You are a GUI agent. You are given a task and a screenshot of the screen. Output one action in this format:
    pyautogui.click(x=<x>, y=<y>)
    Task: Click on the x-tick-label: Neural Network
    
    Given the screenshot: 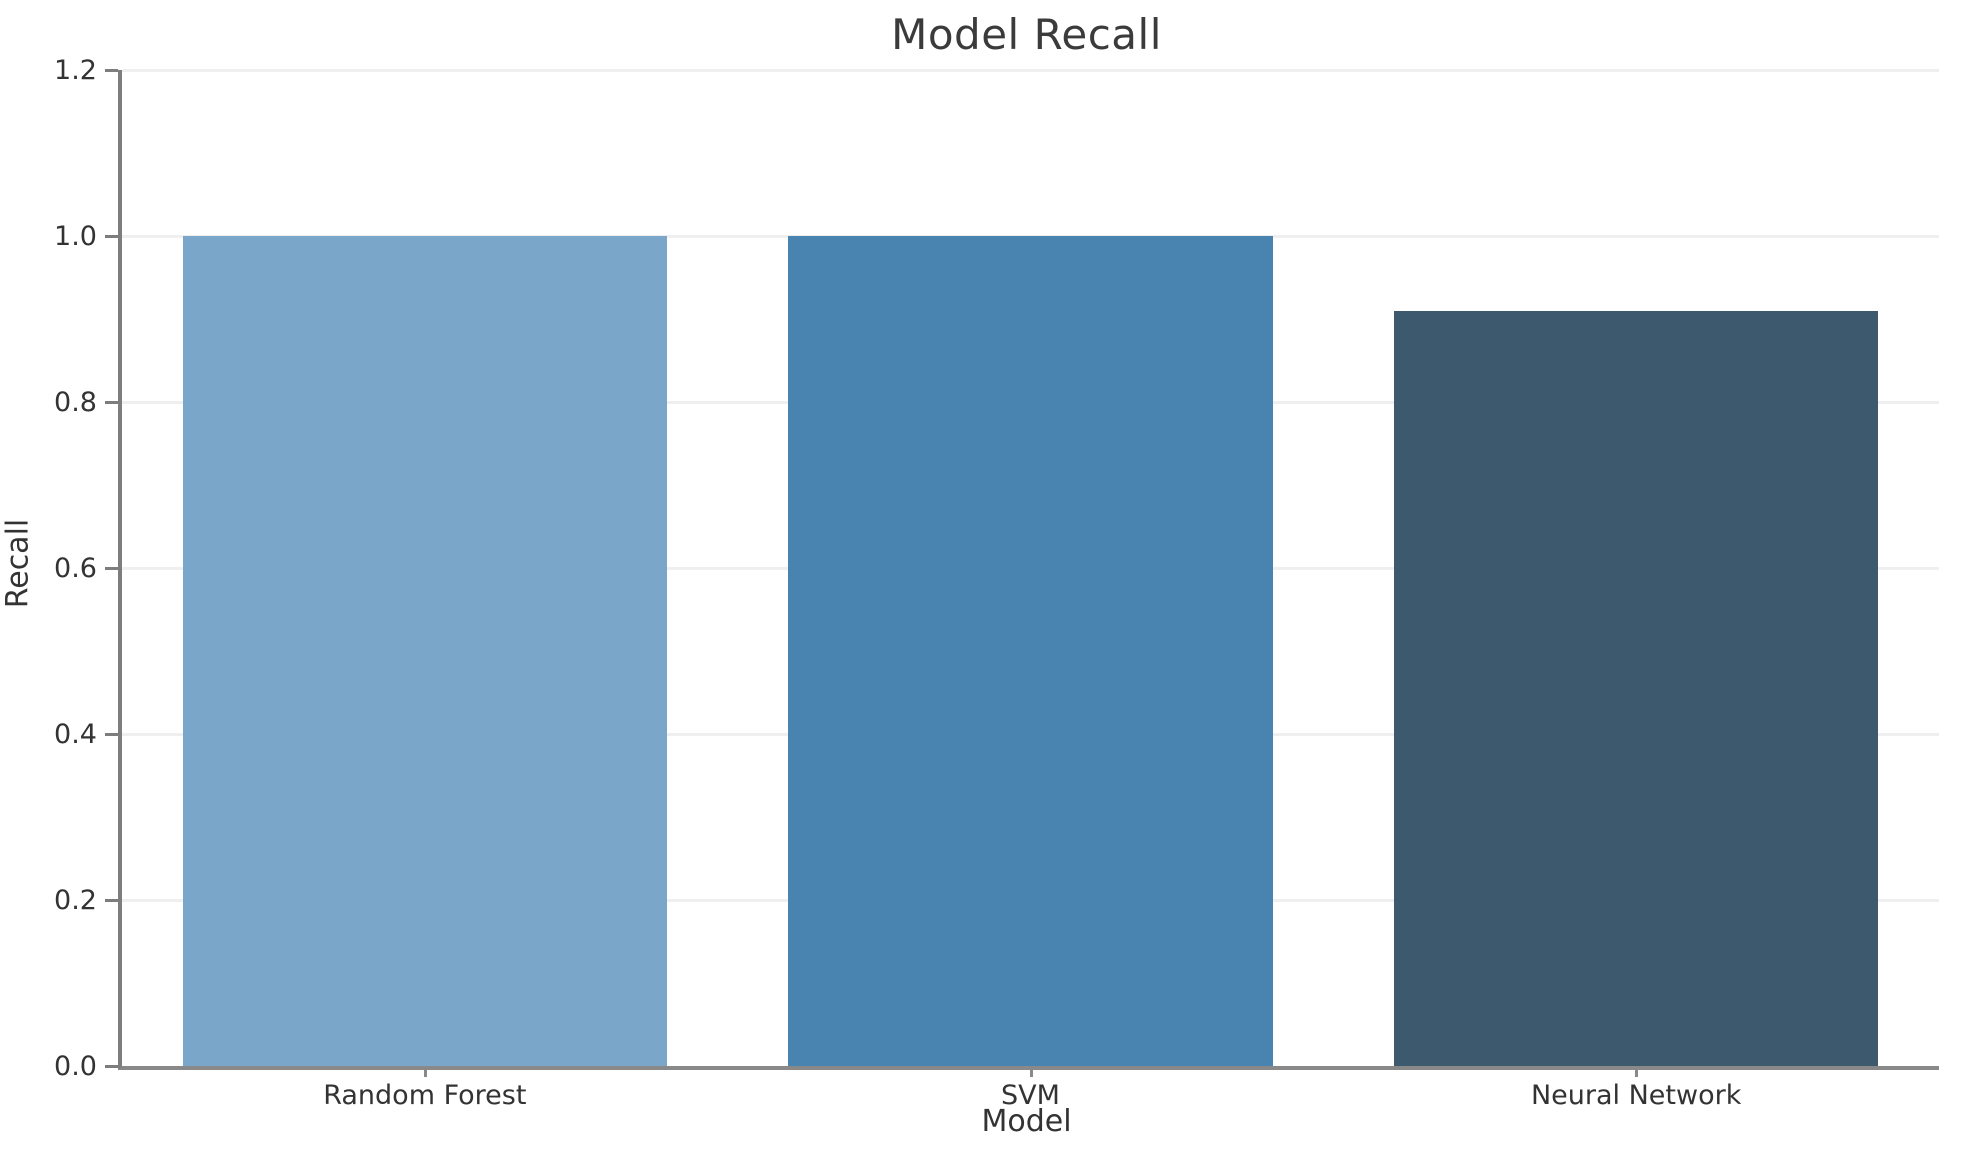 What is the action you would take?
    pyautogui.click(x=1636, y=1095)
    